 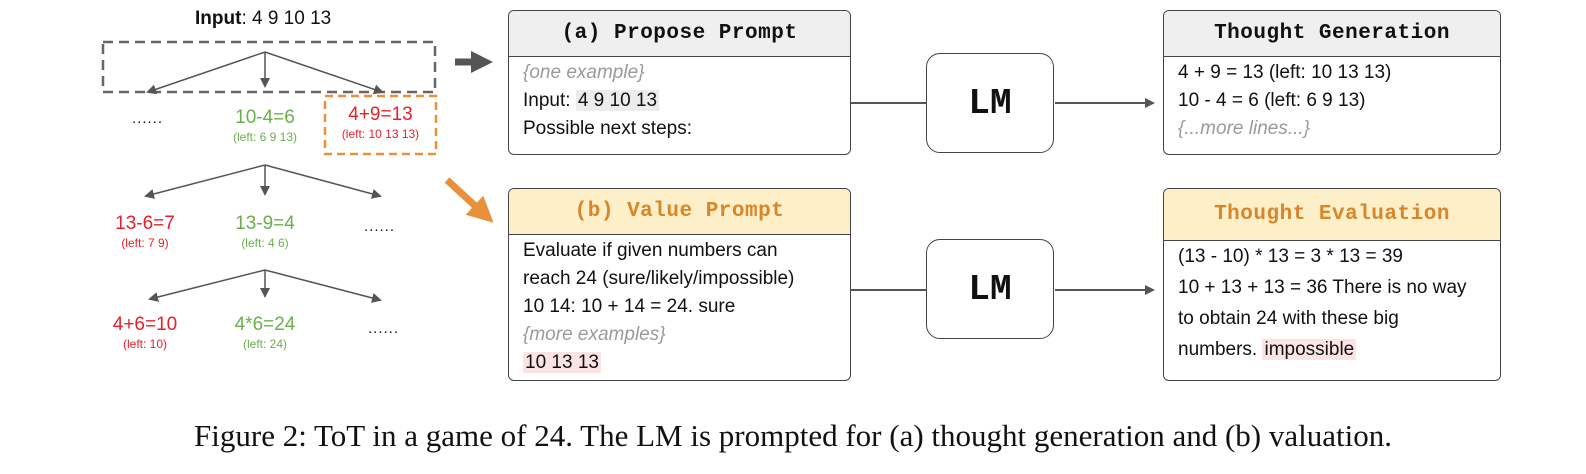 I want to click on branch-l1-left, so click(x=206, y=73).